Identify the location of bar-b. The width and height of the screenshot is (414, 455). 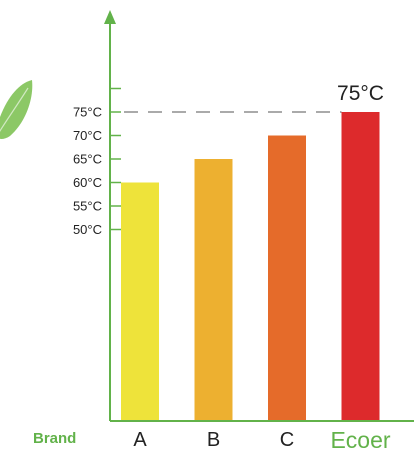
(213, 289).